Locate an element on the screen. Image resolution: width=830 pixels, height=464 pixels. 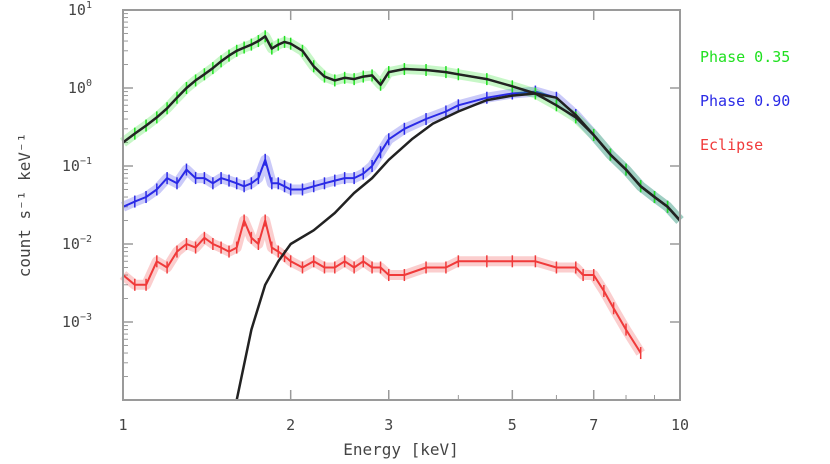
legend-entry: Eclipse is located at coordinates (731, 145).